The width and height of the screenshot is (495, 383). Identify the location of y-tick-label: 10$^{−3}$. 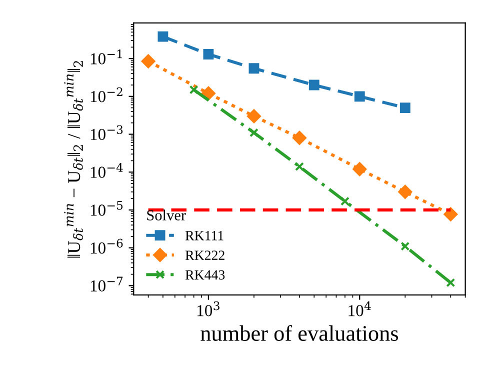
(106, 132).